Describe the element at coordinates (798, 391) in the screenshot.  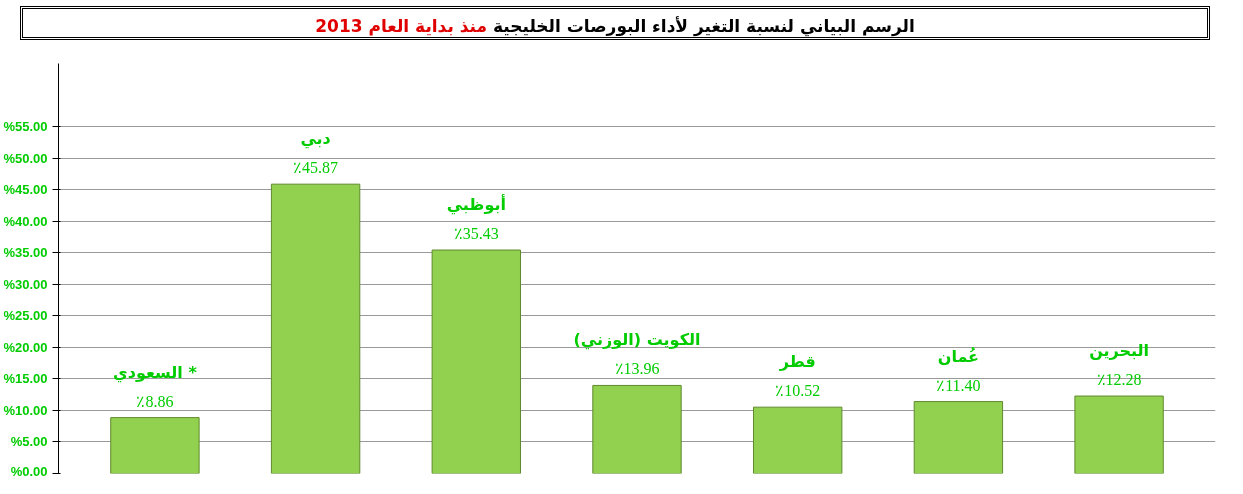
I see `data-label: ٪10.52` at that location.